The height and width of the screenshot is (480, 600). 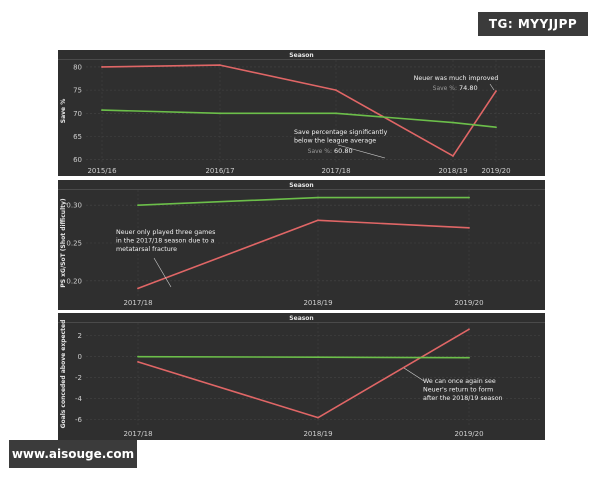 What do you see at coordinates (63, 111) in the screenshot?
I see `y-axis-title: Save %` at bounding box center [63, 111].